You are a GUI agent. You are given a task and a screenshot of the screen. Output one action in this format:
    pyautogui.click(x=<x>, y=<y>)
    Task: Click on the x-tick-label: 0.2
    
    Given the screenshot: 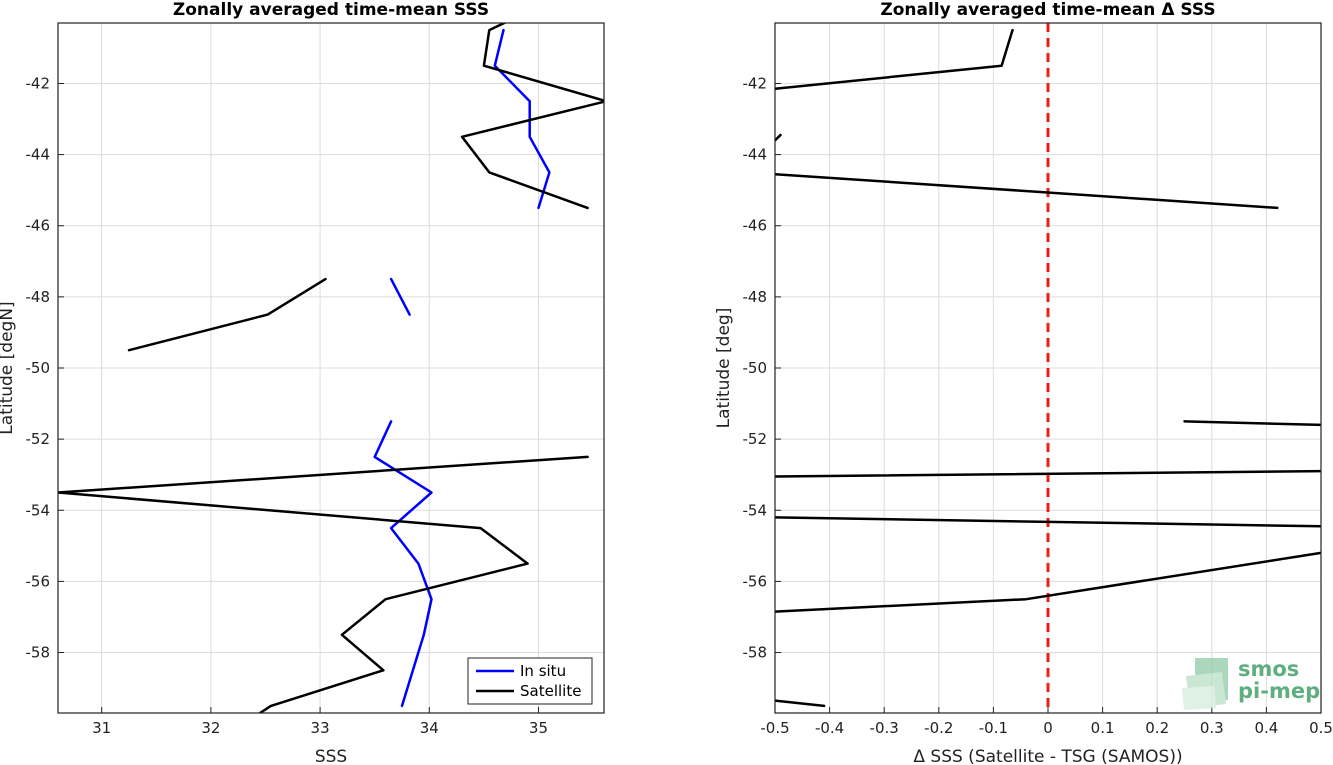 What is the action you would take?
    pyautogui.click(x=1157, y=728)
    